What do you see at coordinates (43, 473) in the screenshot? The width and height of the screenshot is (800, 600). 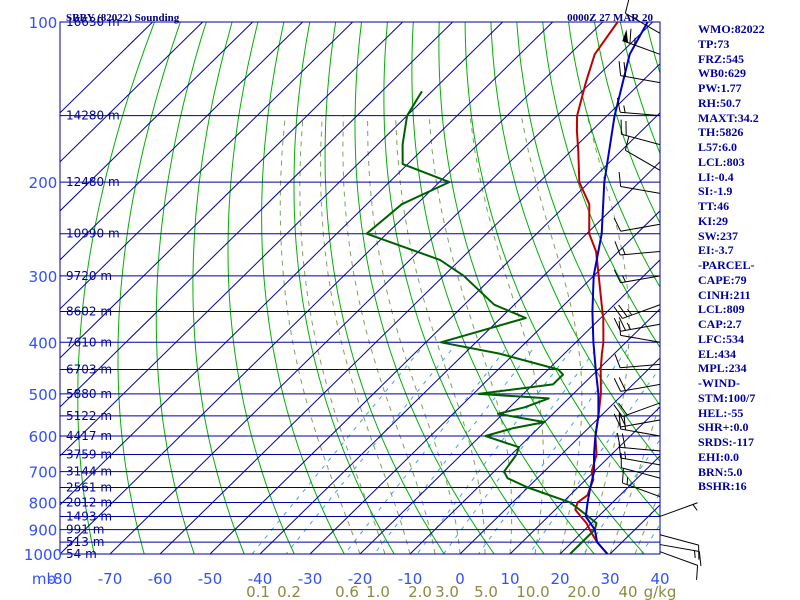 I see `pressure-tick-label: 700` at bounding box center [43, 473].